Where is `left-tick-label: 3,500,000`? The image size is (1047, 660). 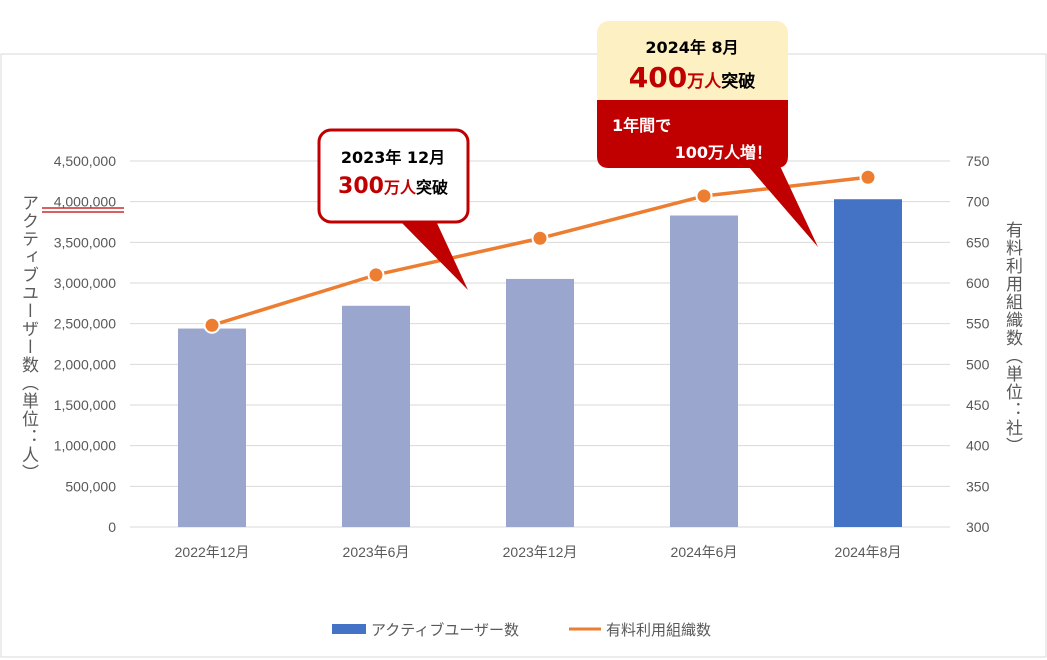
left-tick-label: 3,500,000 is located at coordinates (85, 242).